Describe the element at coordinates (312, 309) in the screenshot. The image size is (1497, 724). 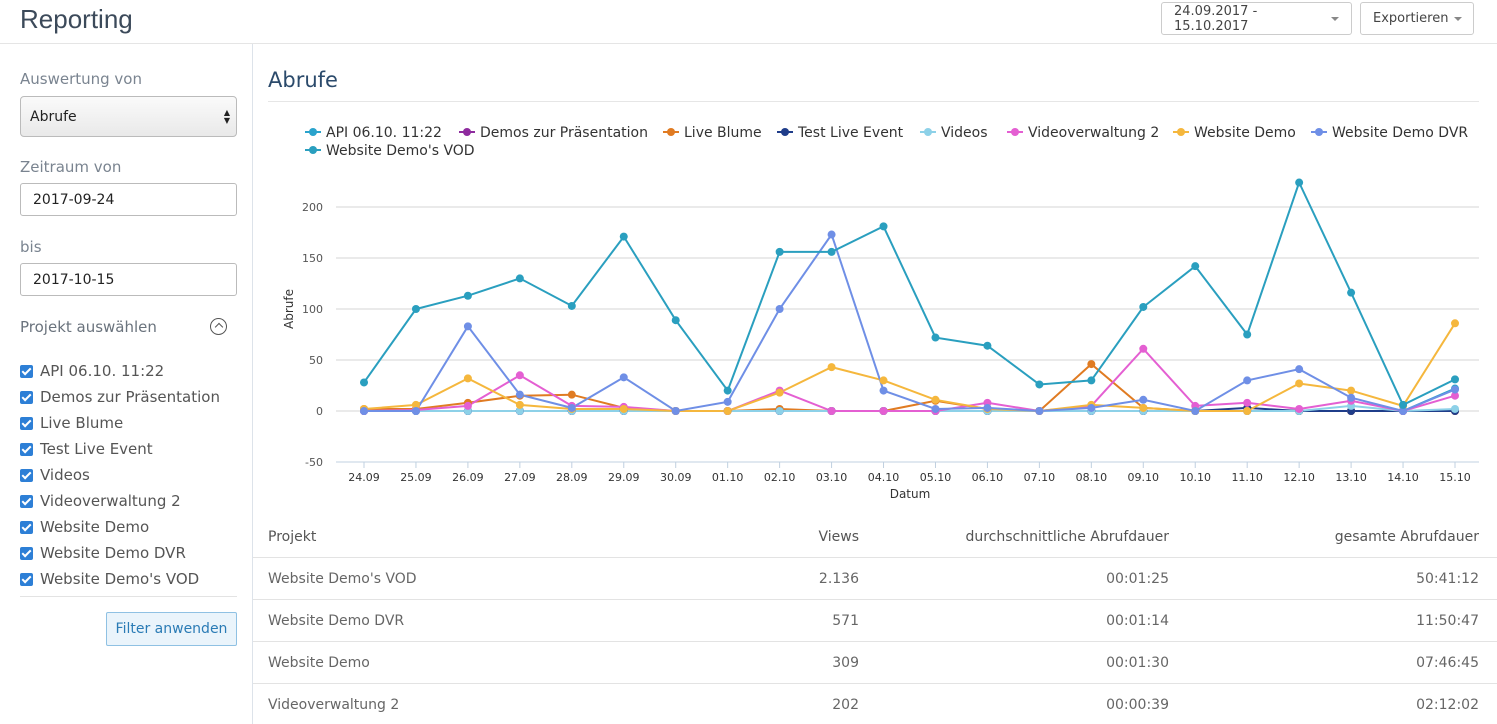
I see `y-tick-label: 100` at that location.